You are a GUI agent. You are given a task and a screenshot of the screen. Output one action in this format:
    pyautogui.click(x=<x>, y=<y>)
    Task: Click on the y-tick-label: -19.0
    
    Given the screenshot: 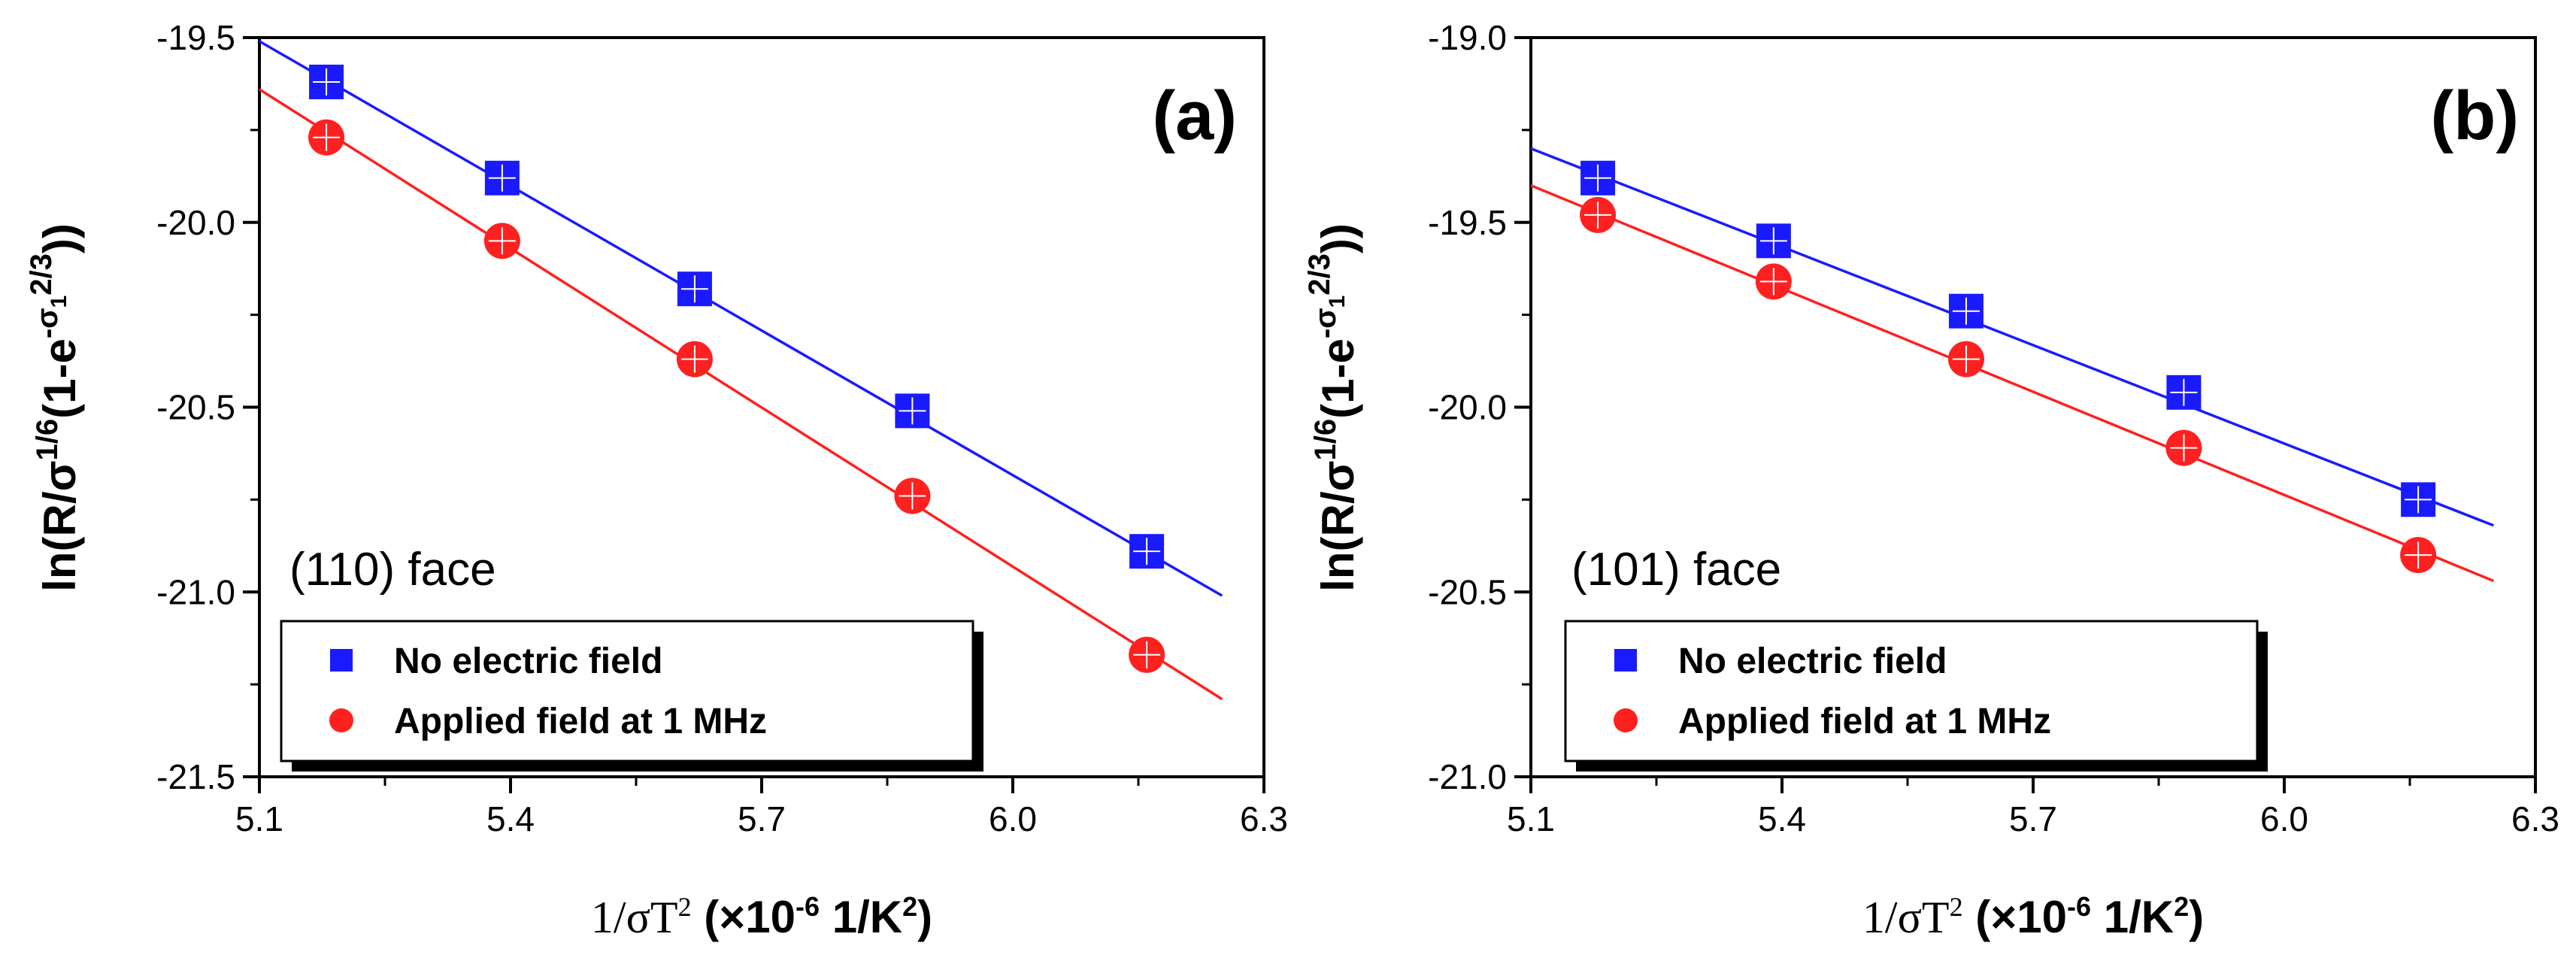 What is the action you would take?
    pyautogui.click(x=1467, y=37)
    